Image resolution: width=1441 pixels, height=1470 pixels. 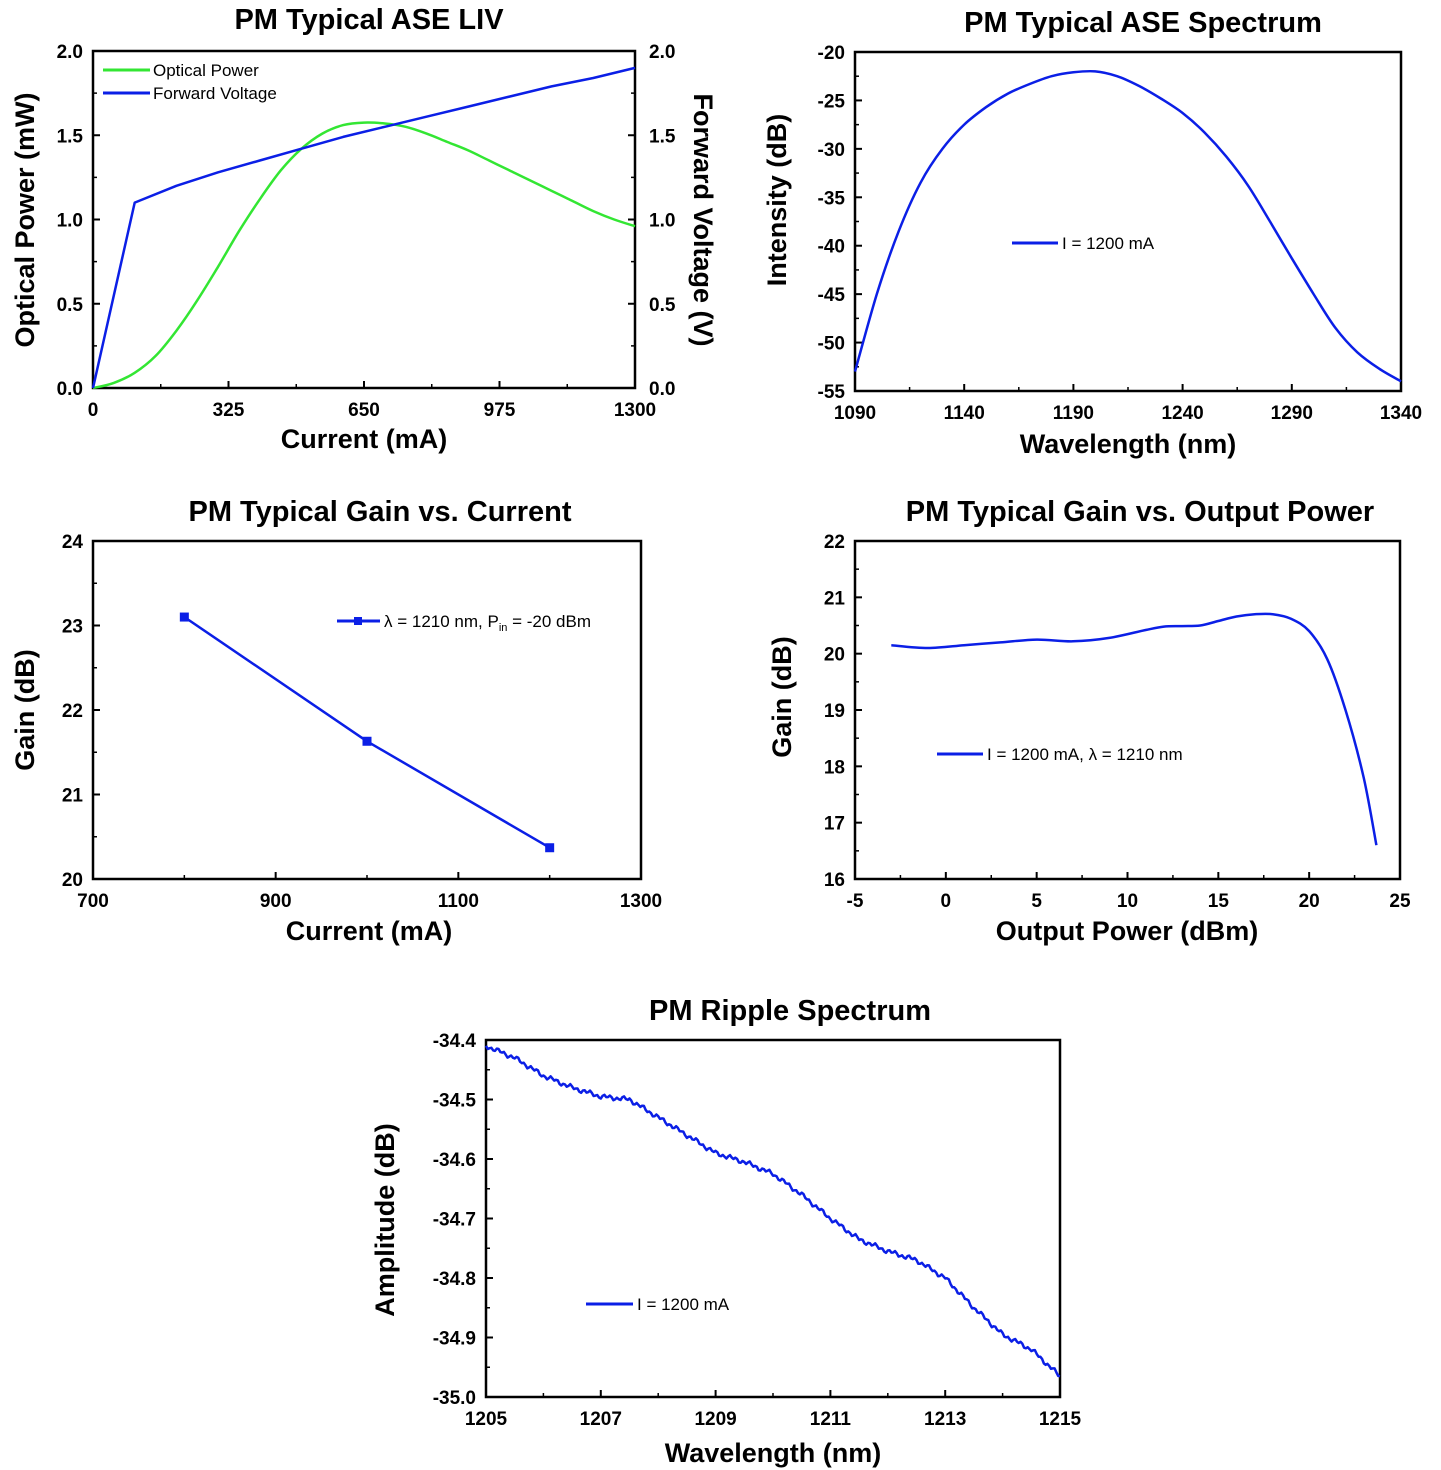 I want to click on chart-title: PM Typical ASE Spectrum, so click(x=1143, y=23).